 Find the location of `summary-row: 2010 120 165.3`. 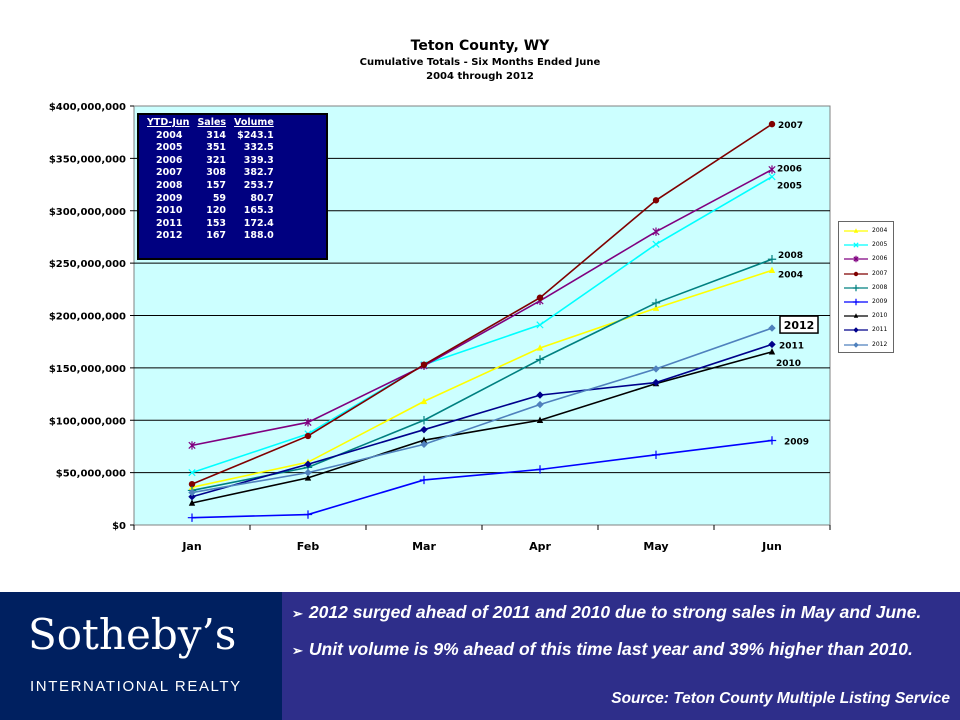

summary-row: 2010 120 165.3 is located at coordinates (212, 211).